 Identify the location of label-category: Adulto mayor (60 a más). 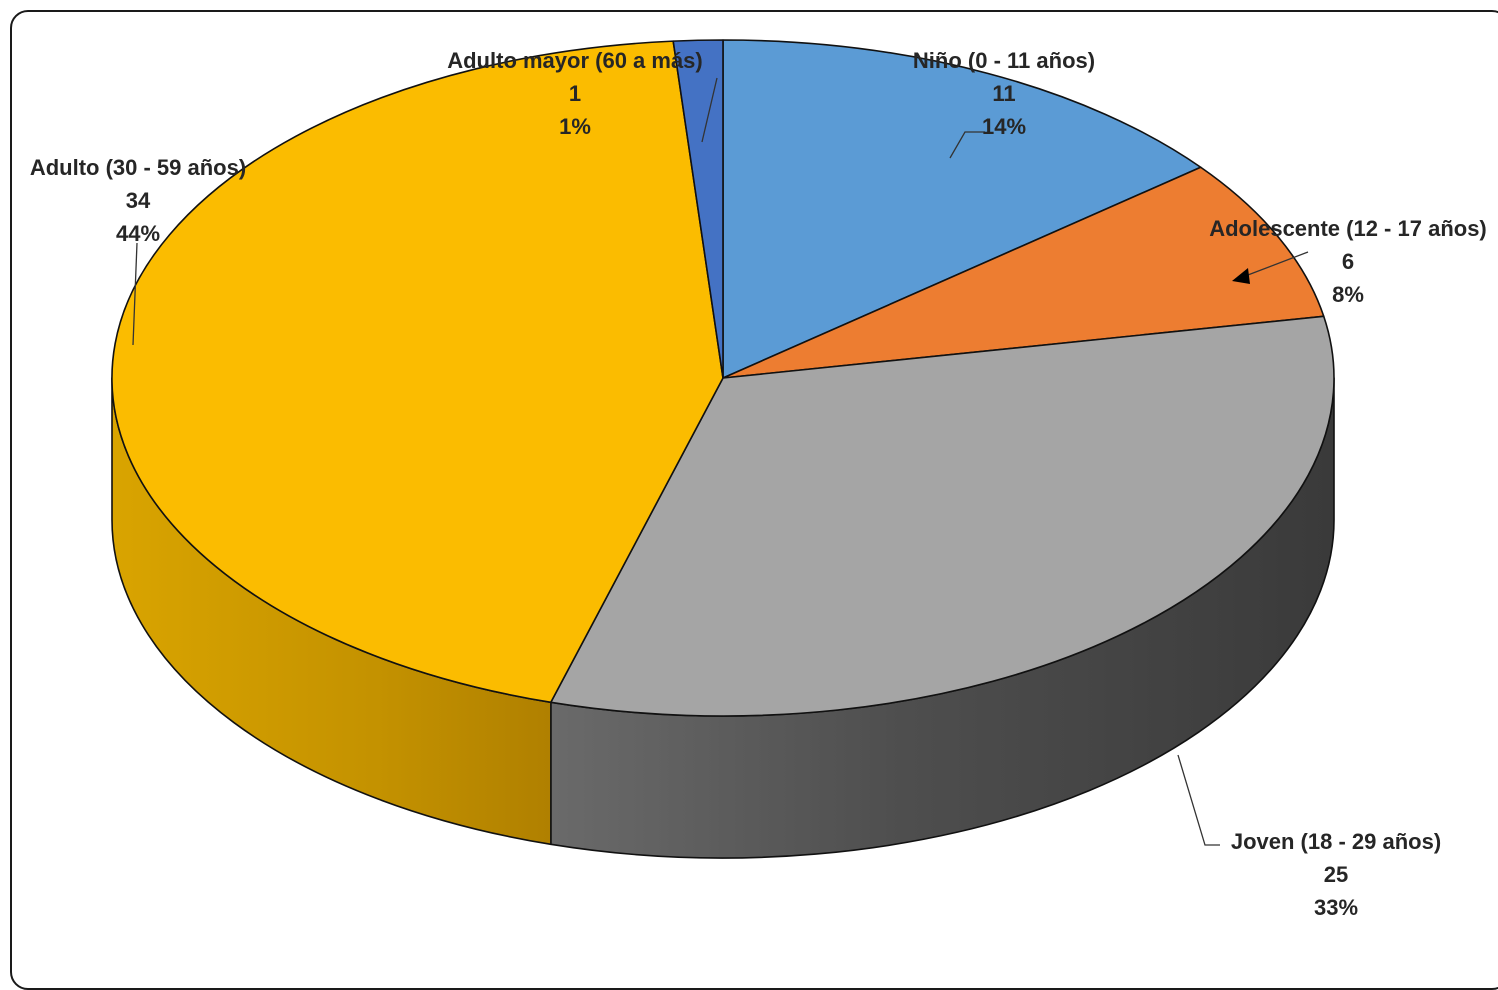
(575, 60).